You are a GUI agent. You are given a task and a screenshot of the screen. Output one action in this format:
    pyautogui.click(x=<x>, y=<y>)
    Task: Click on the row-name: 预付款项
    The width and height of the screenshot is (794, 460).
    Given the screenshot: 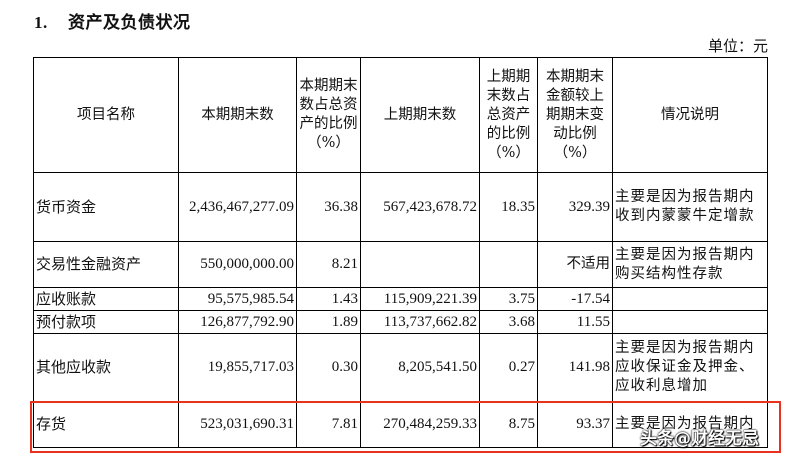 What is the action you would take?
    pyautogui.click(x=106, y=322)
    